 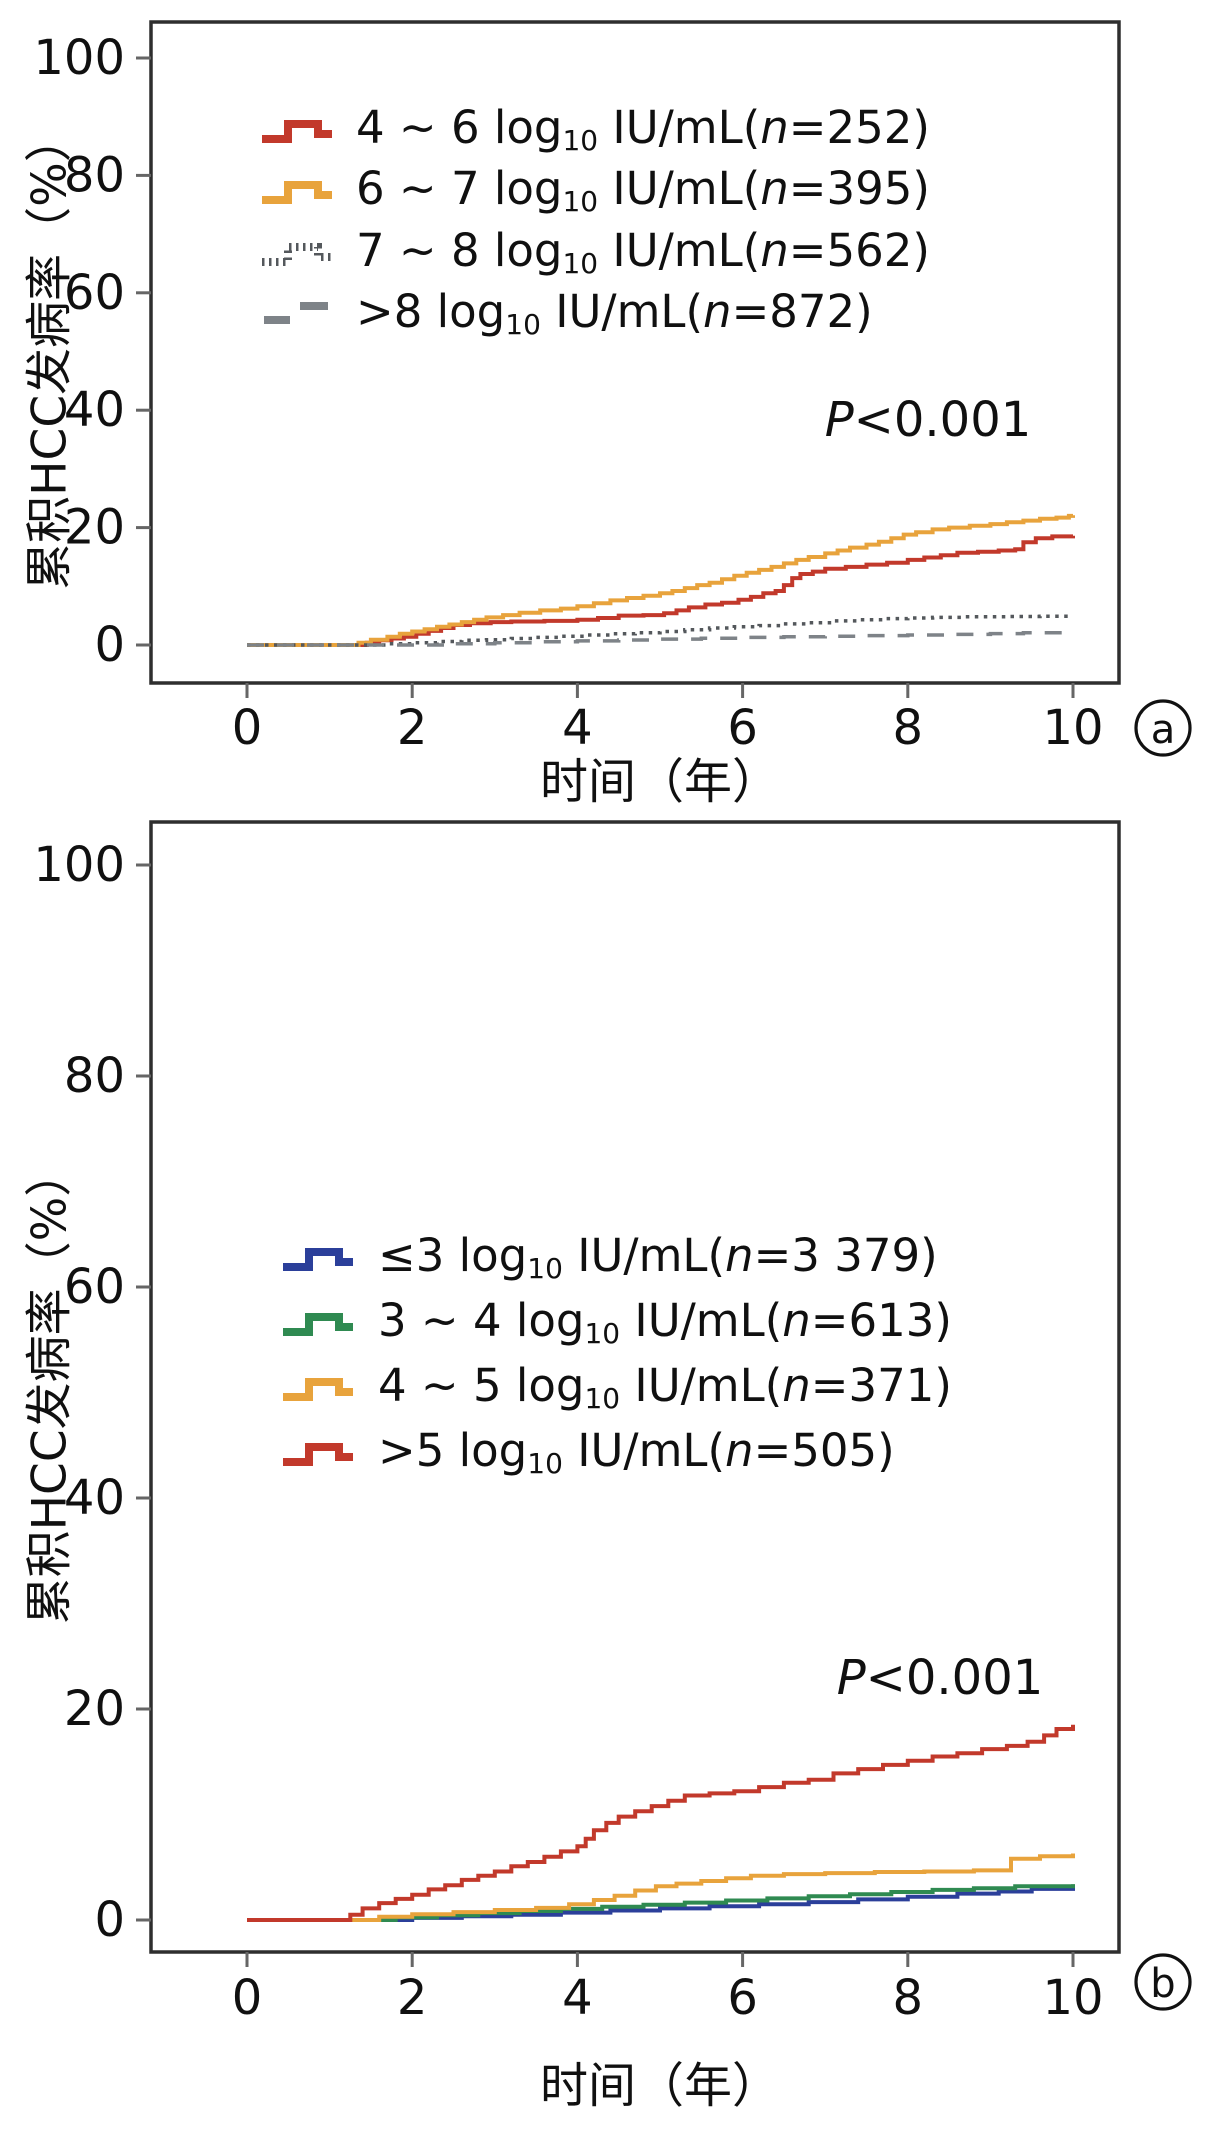 I want to click on tspan: =371), so click(x=881, y=1385).